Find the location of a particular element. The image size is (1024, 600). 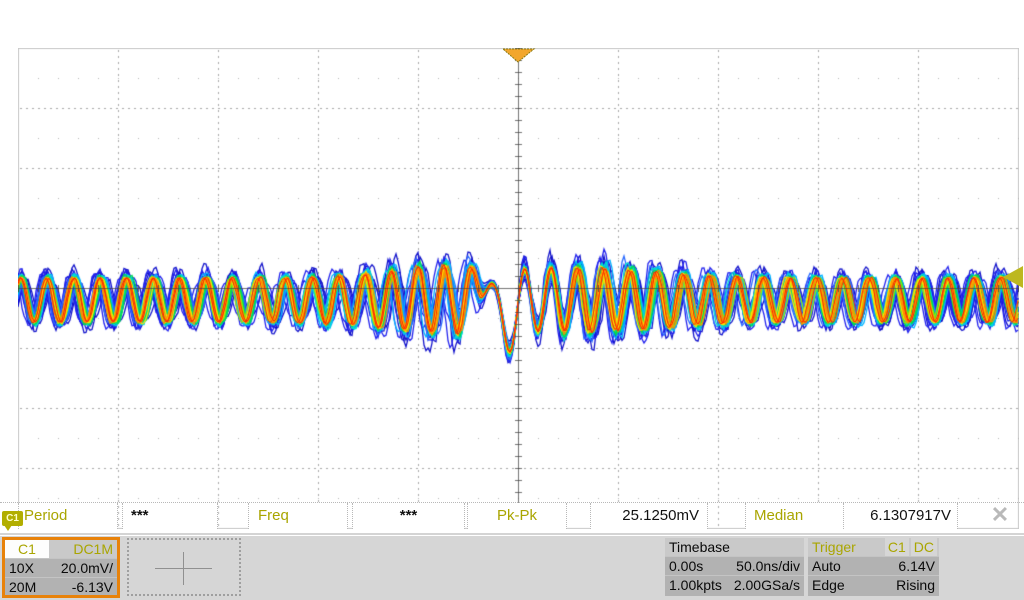

channel-coupling: DC1M is located at coordinates (83, 549).